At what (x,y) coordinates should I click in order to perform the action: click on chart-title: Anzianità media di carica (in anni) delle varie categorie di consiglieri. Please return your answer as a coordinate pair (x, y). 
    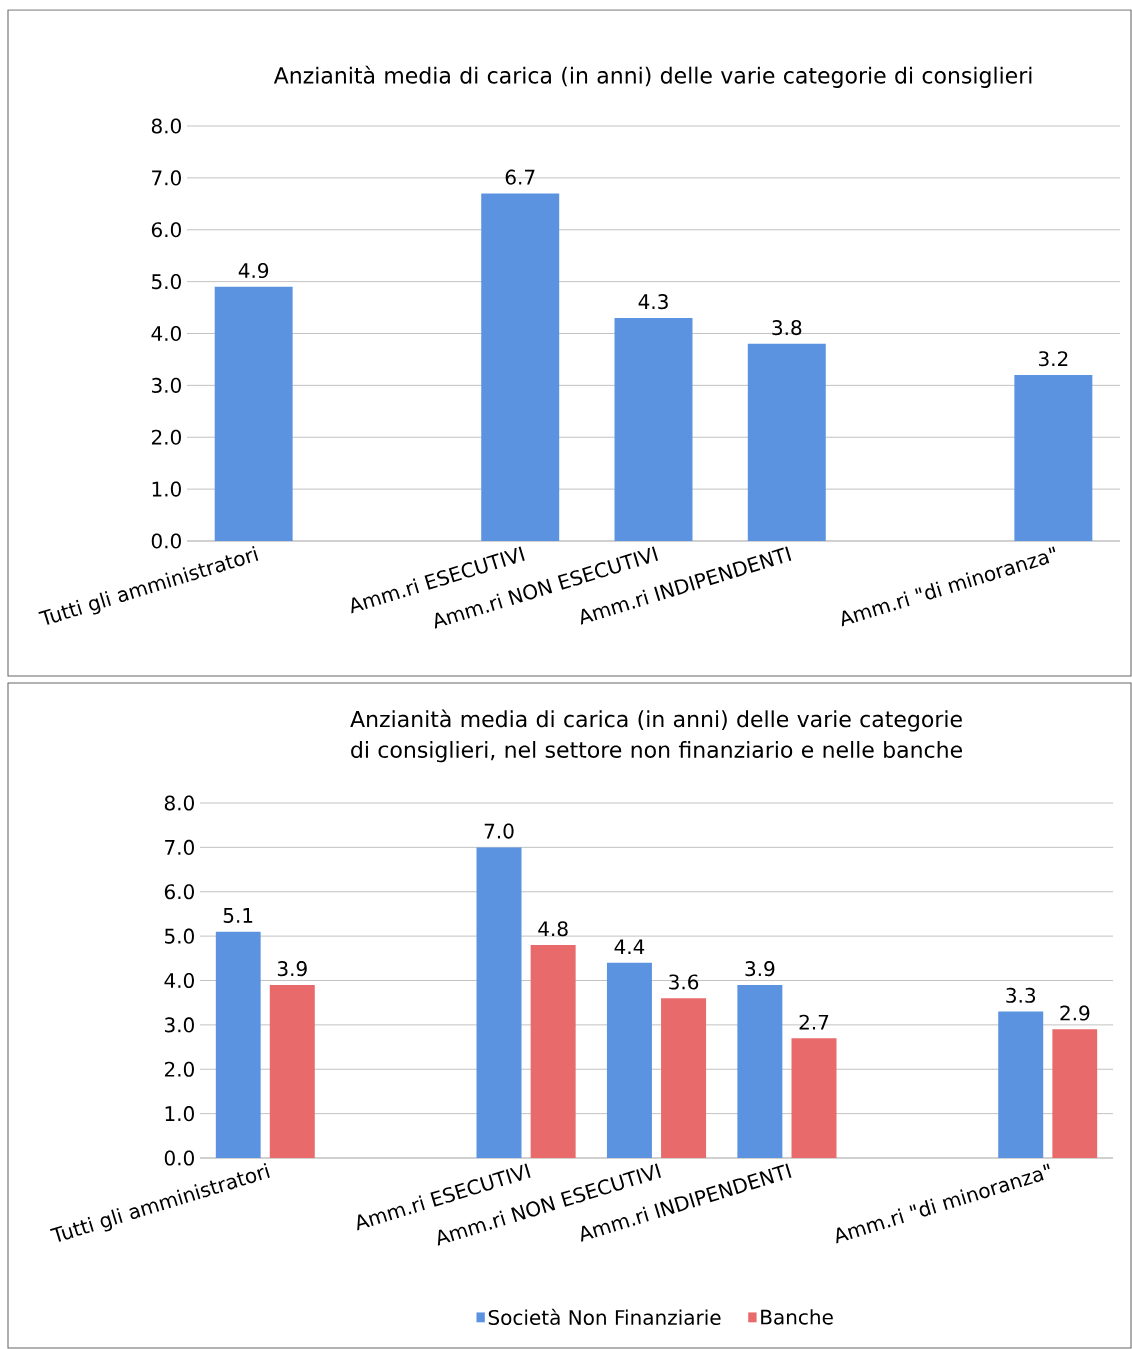
    Looking at the image, I should click on (652, 76).